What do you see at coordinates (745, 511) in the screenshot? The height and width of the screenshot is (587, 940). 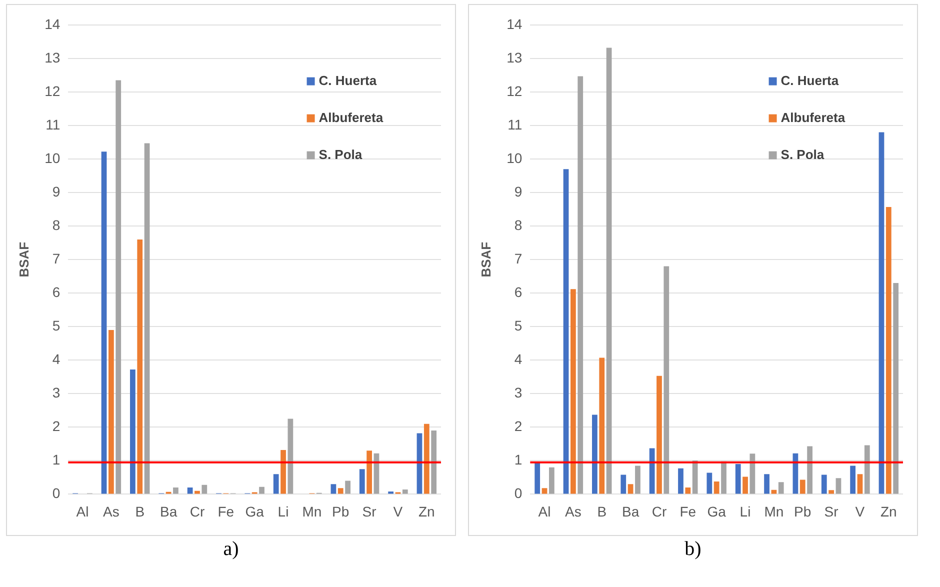 I see `x-tick-label: Li` at bounding box center [745, 511].